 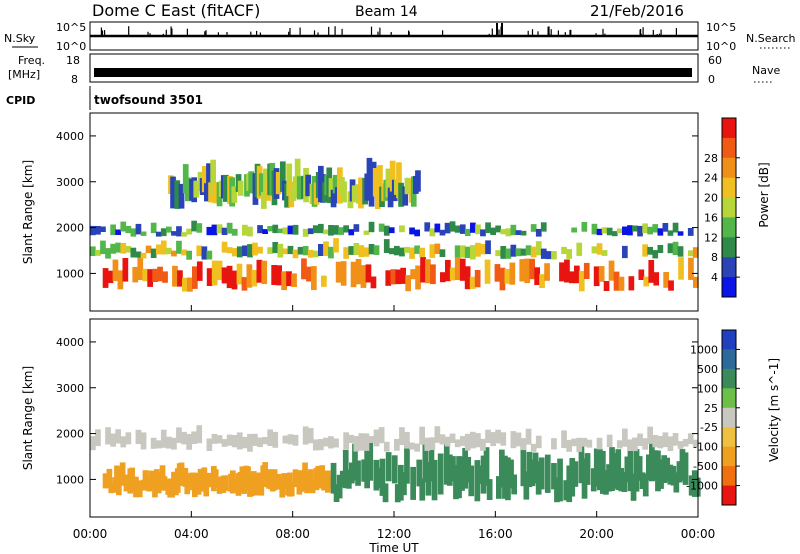 I want to click on nsky-tick-bottom: 10^0, so click(x=71, y=46).